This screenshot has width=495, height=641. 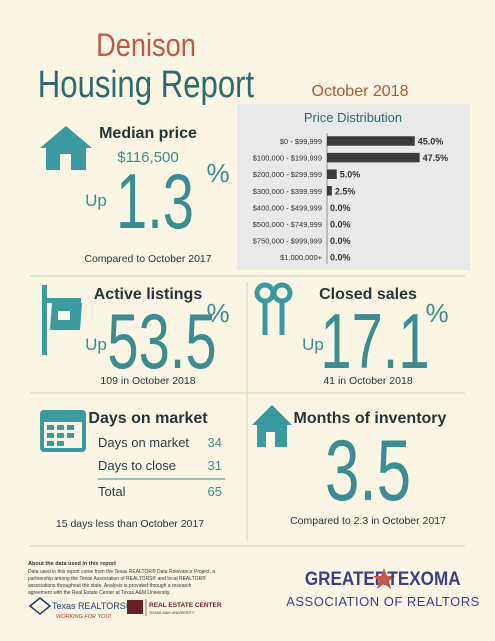 What do you see at coordinates (143, 442) in the screenshot?
I see `row-label: Days on market` at bounding box center [143, 442].